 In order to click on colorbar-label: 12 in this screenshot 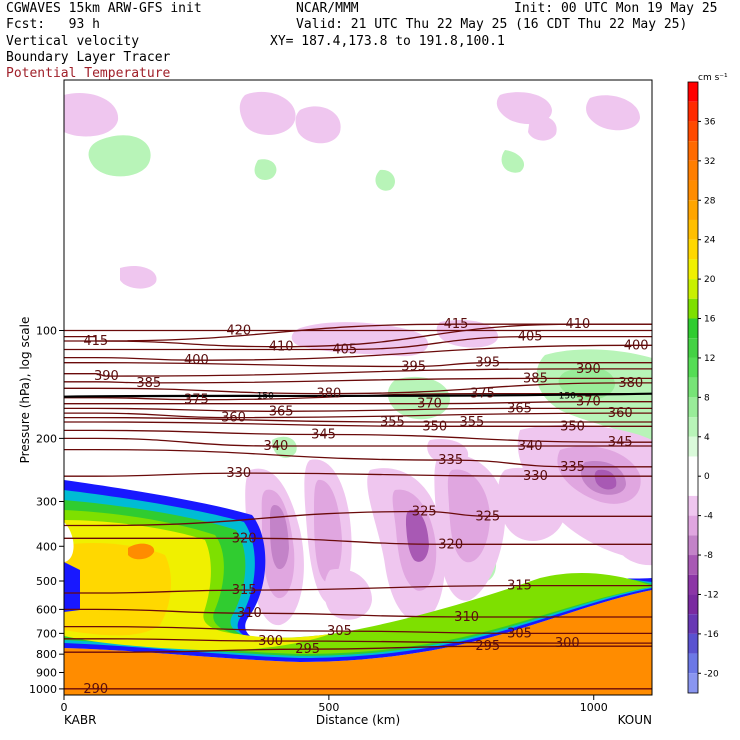, I will do `click(709, 359)`.